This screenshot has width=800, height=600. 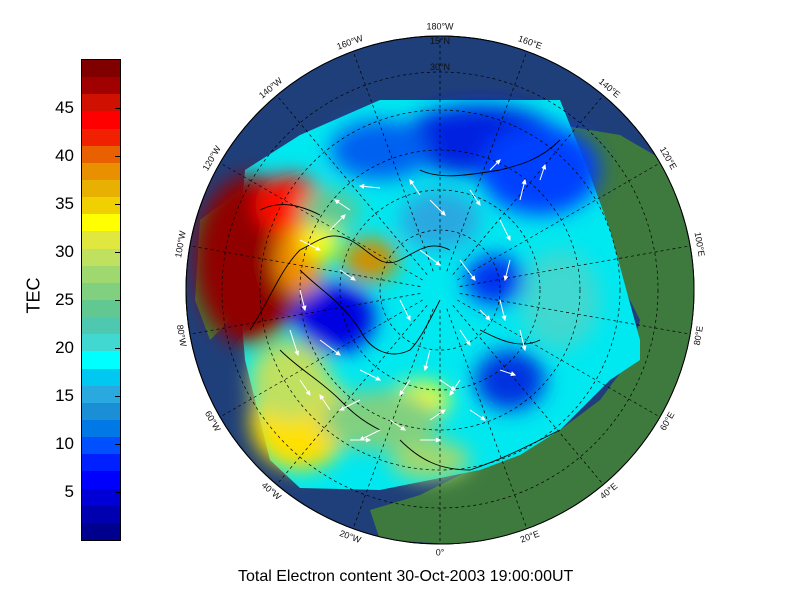 What do you see at coordinates (64, 443) in the screenshot?
I see `colorbar-tick-label: 10` at bounding box center [64, 443].